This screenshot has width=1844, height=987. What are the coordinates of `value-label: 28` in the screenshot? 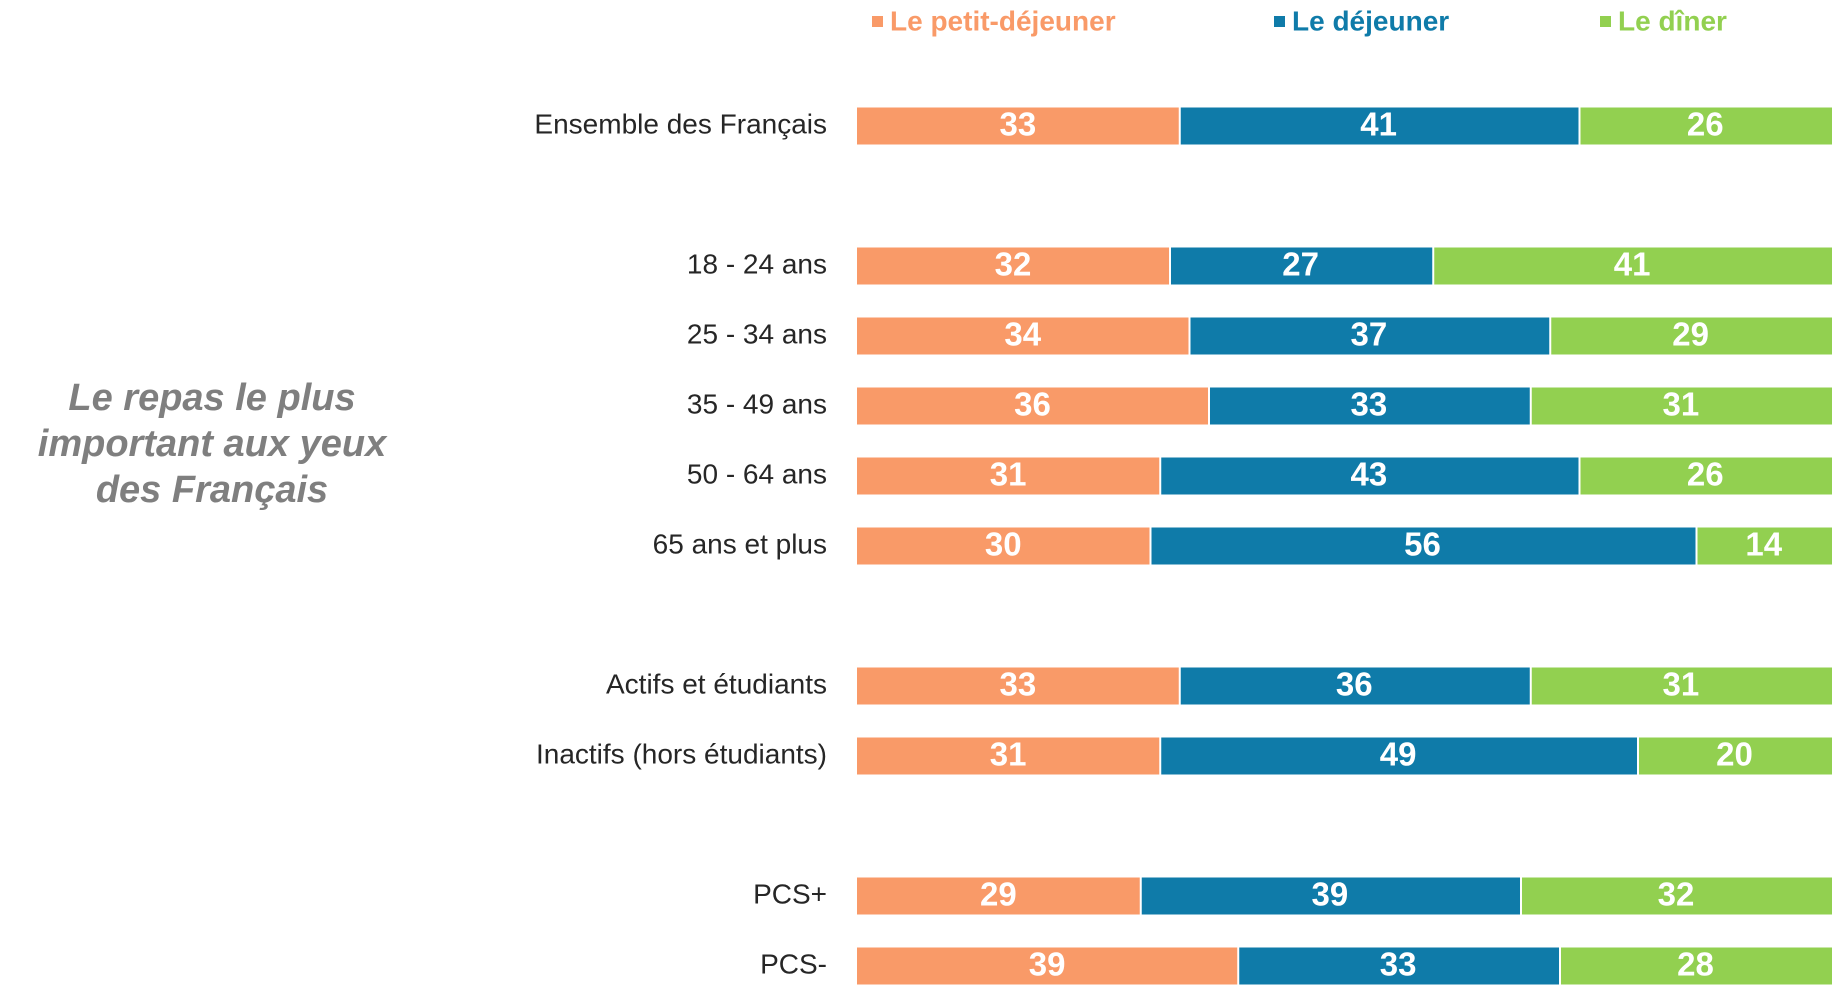 It's located at (1695, 964).